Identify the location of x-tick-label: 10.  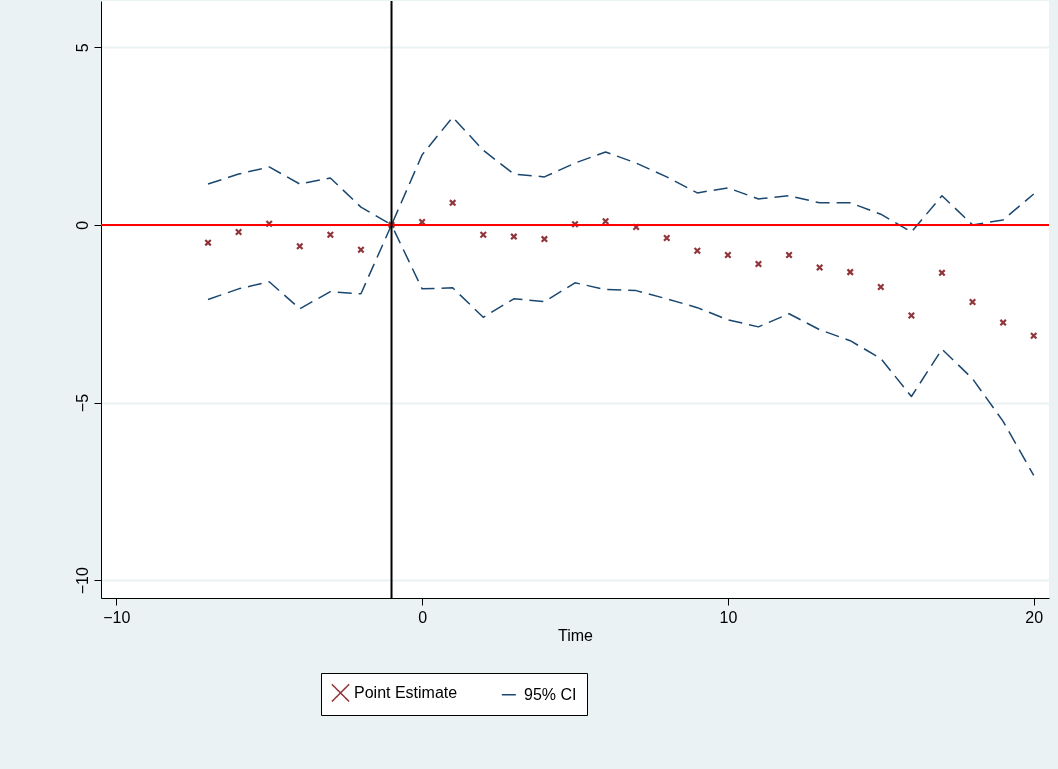
(728, 617).